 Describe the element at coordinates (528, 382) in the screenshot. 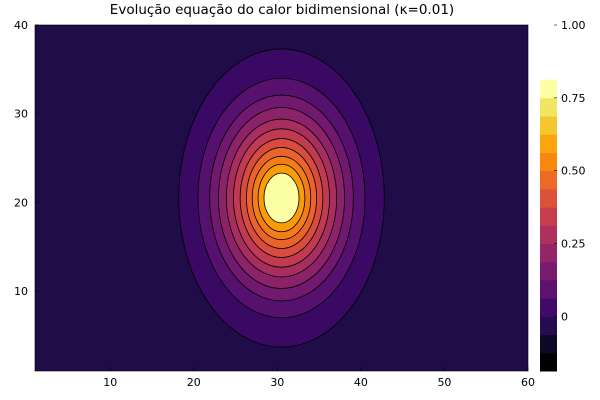

I see `x-tick-label: 60` at that location.